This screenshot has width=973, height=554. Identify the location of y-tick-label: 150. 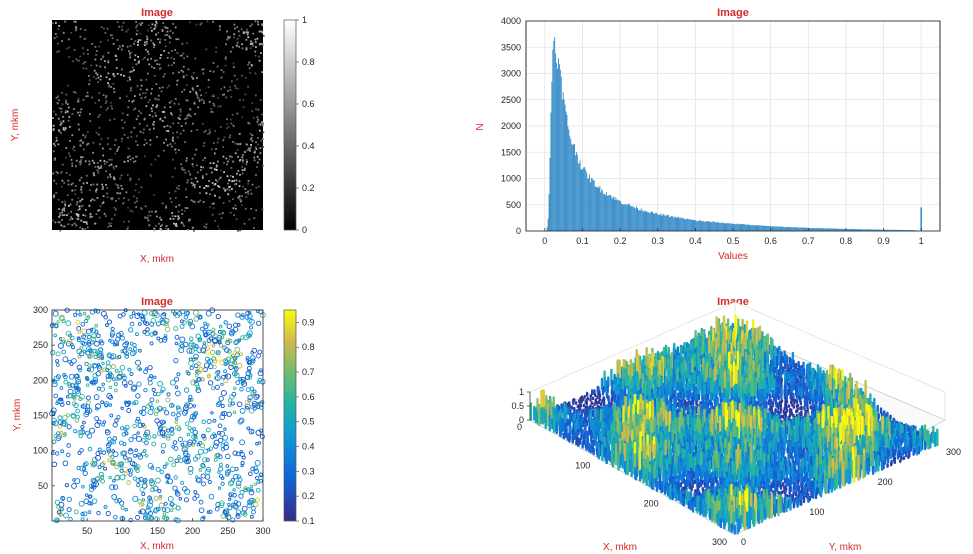
(40, 416).